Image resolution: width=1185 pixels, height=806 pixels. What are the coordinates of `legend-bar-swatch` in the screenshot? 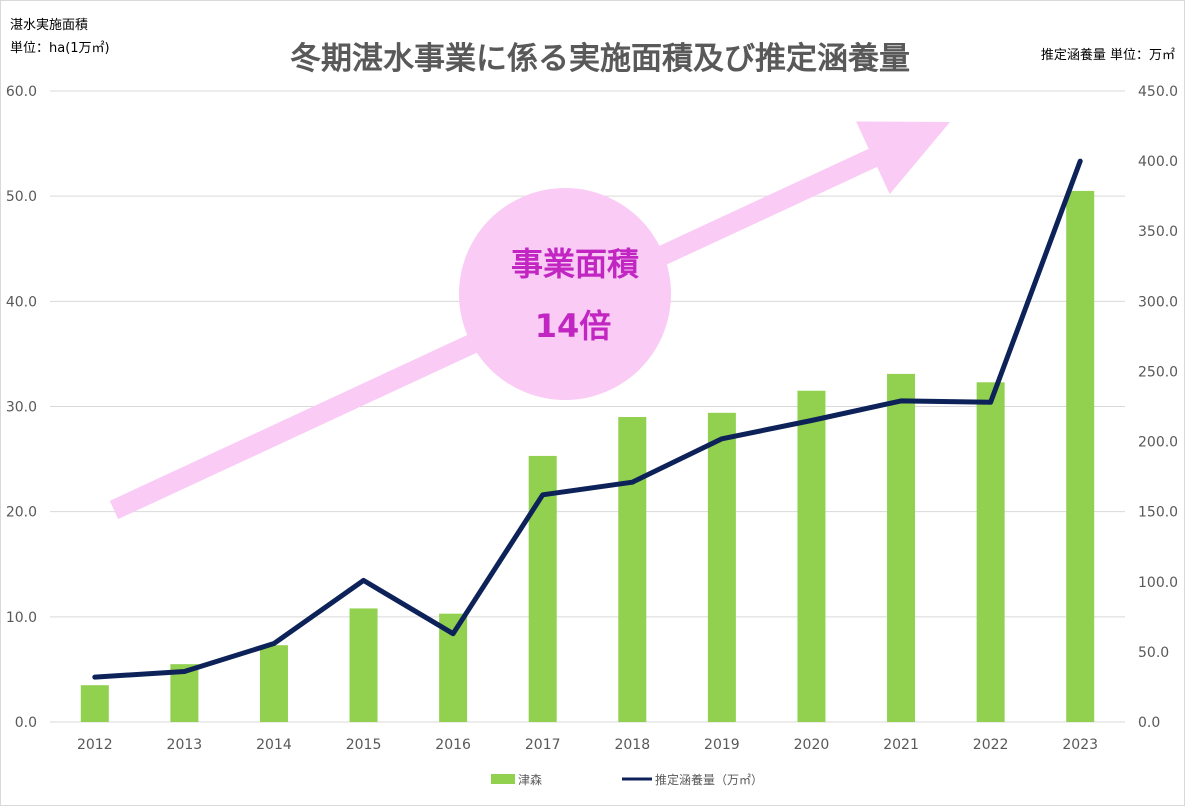 It's located at (503, 779).